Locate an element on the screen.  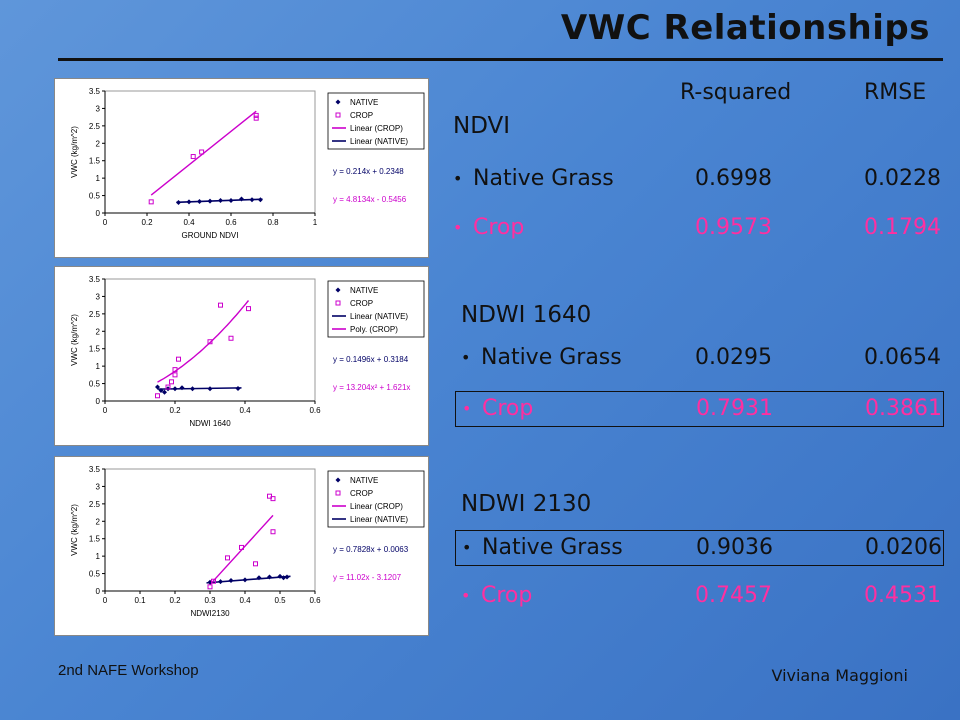
y-tick-label: 3.5 is located at coordinates (95, 91).